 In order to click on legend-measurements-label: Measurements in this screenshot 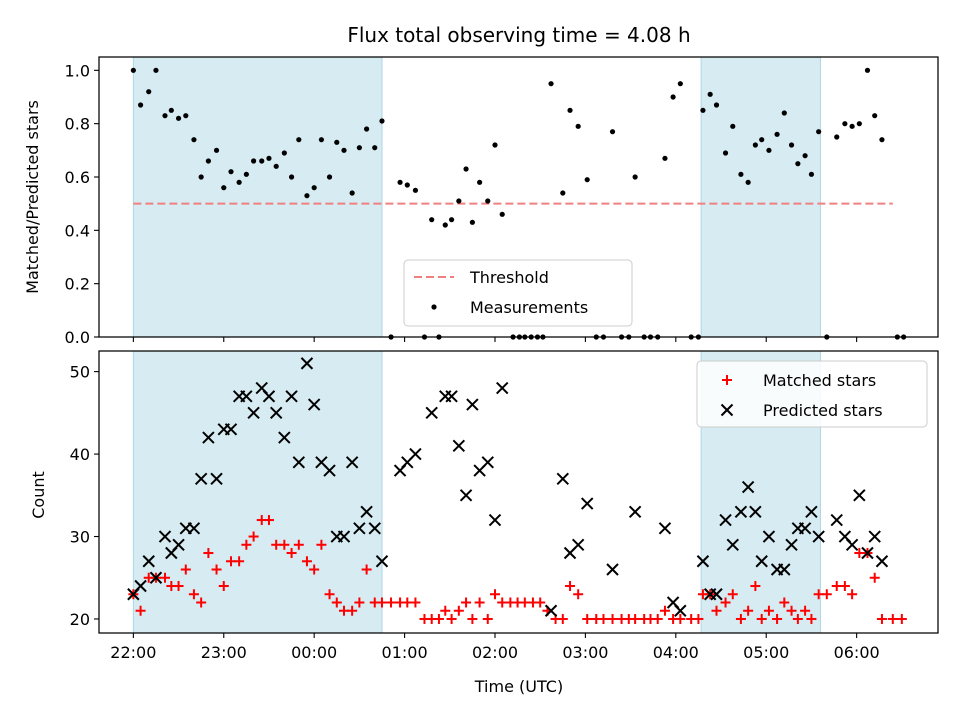, I will do `click(529, 307)`.